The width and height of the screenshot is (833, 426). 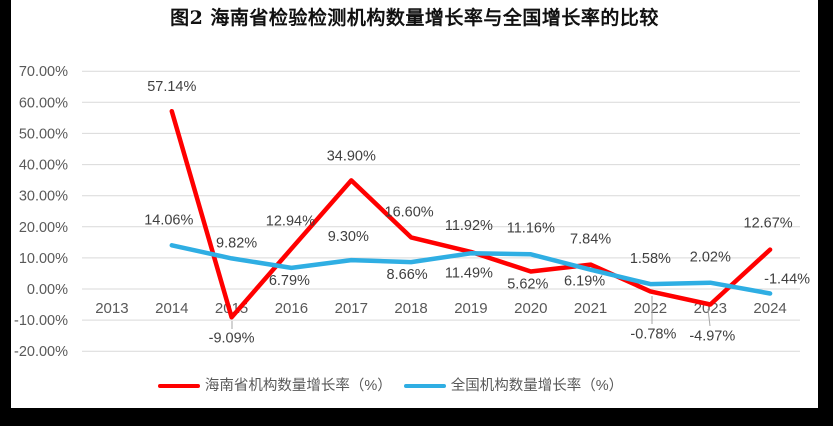 What do you see at coordinates (469, 226) in the screenshot?
I see `data-label-hainan-2019: 11.92%` at bounding box center [469, 226].